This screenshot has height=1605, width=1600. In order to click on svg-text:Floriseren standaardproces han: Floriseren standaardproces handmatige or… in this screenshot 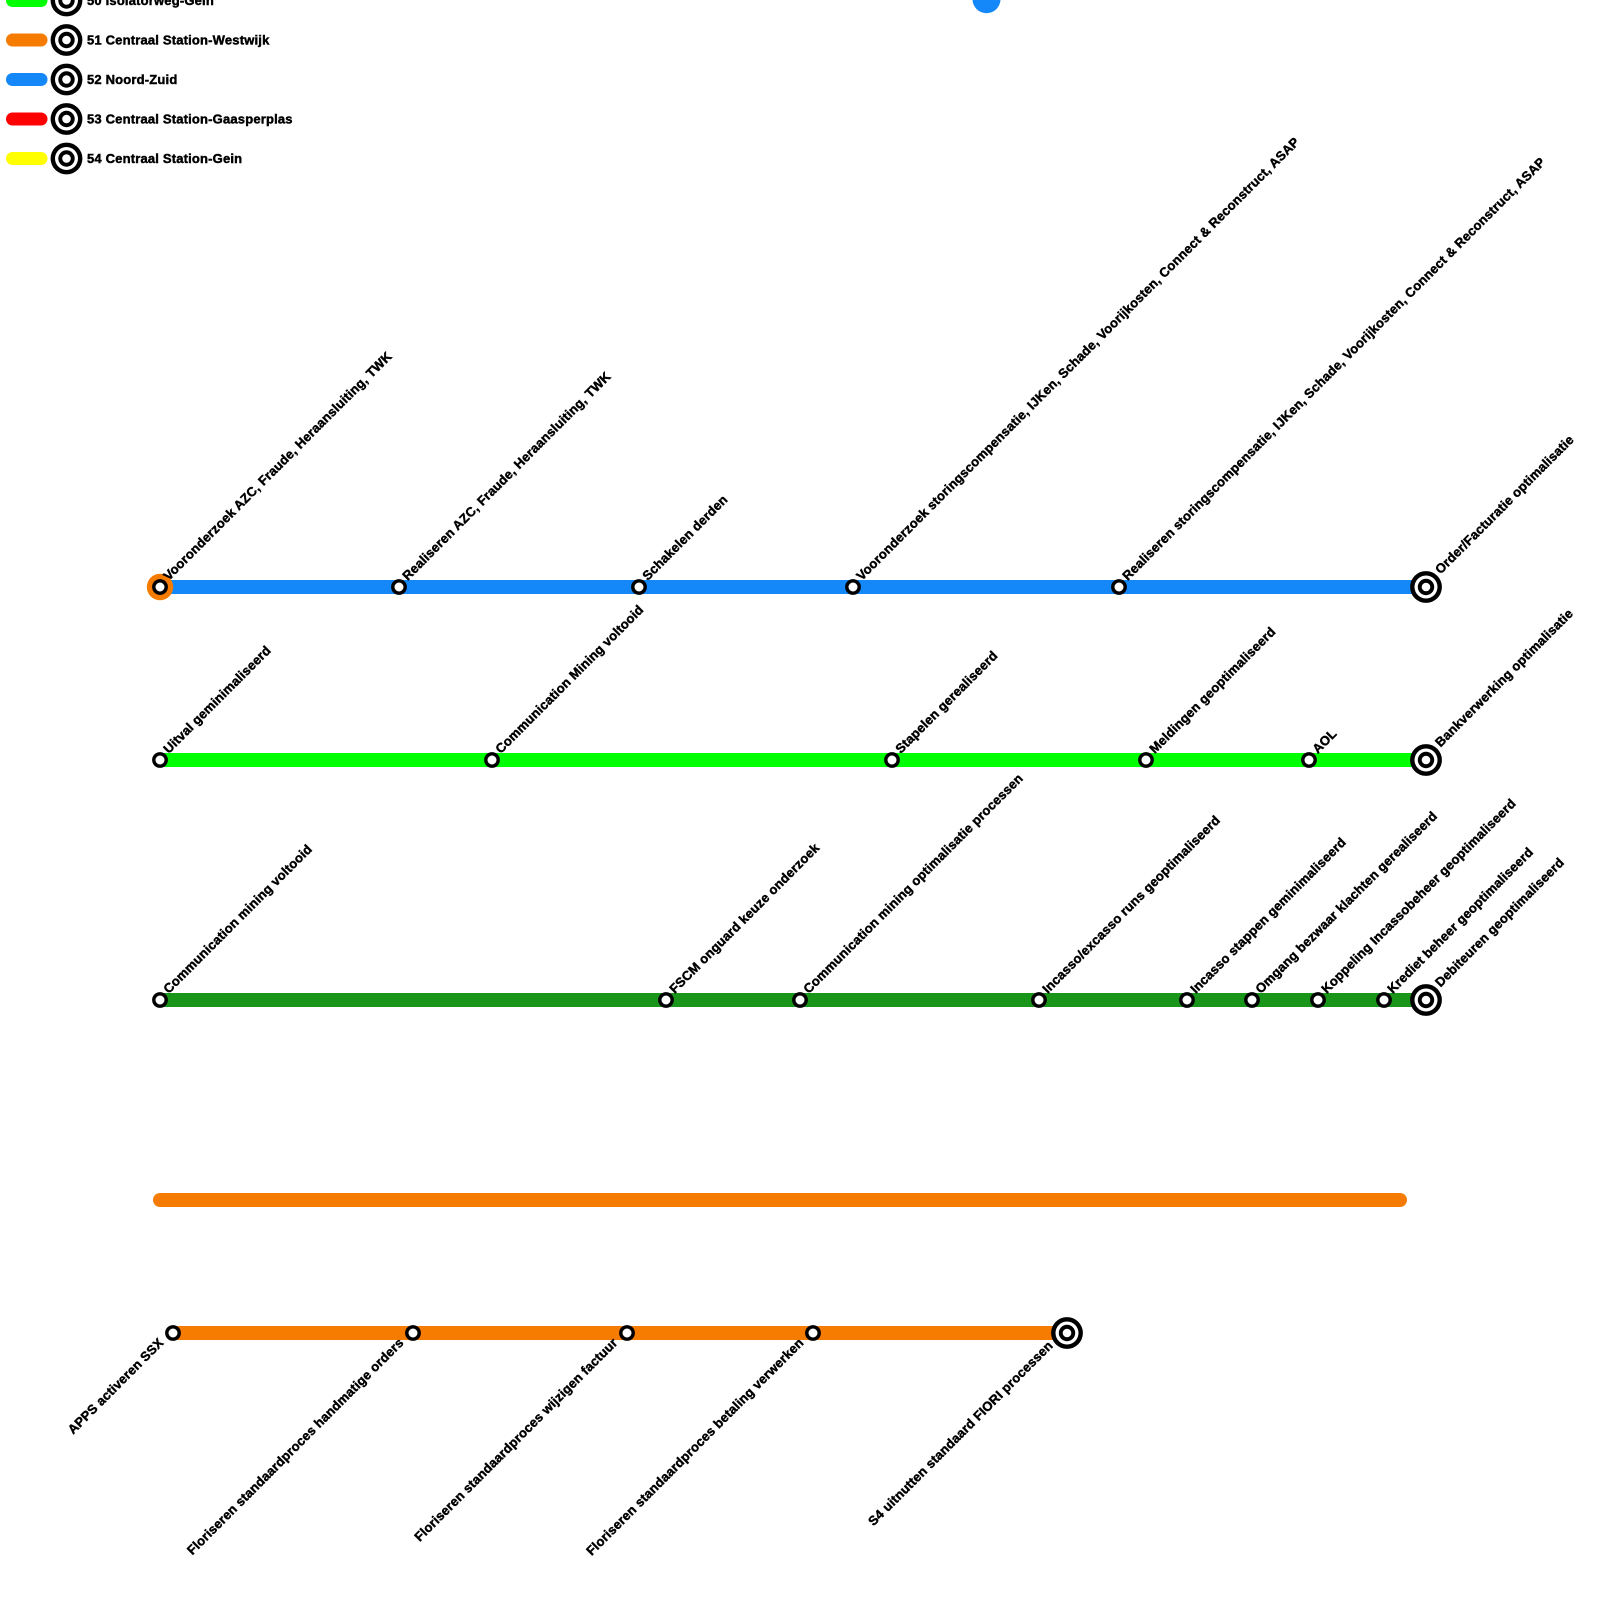, I will do `click(295, 1446)`.